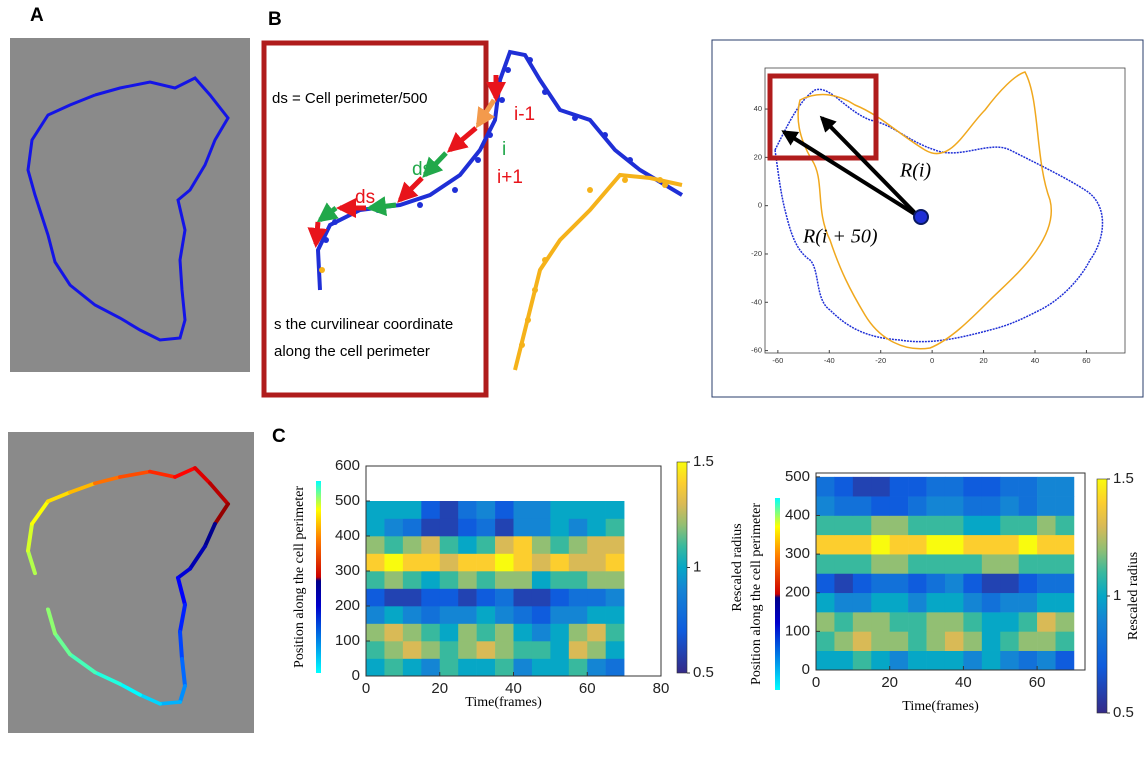  What do you see at coordinates (880, 360) in the screenshot?
I see `x-tick-label: -20` at bounding box center [880, 360].